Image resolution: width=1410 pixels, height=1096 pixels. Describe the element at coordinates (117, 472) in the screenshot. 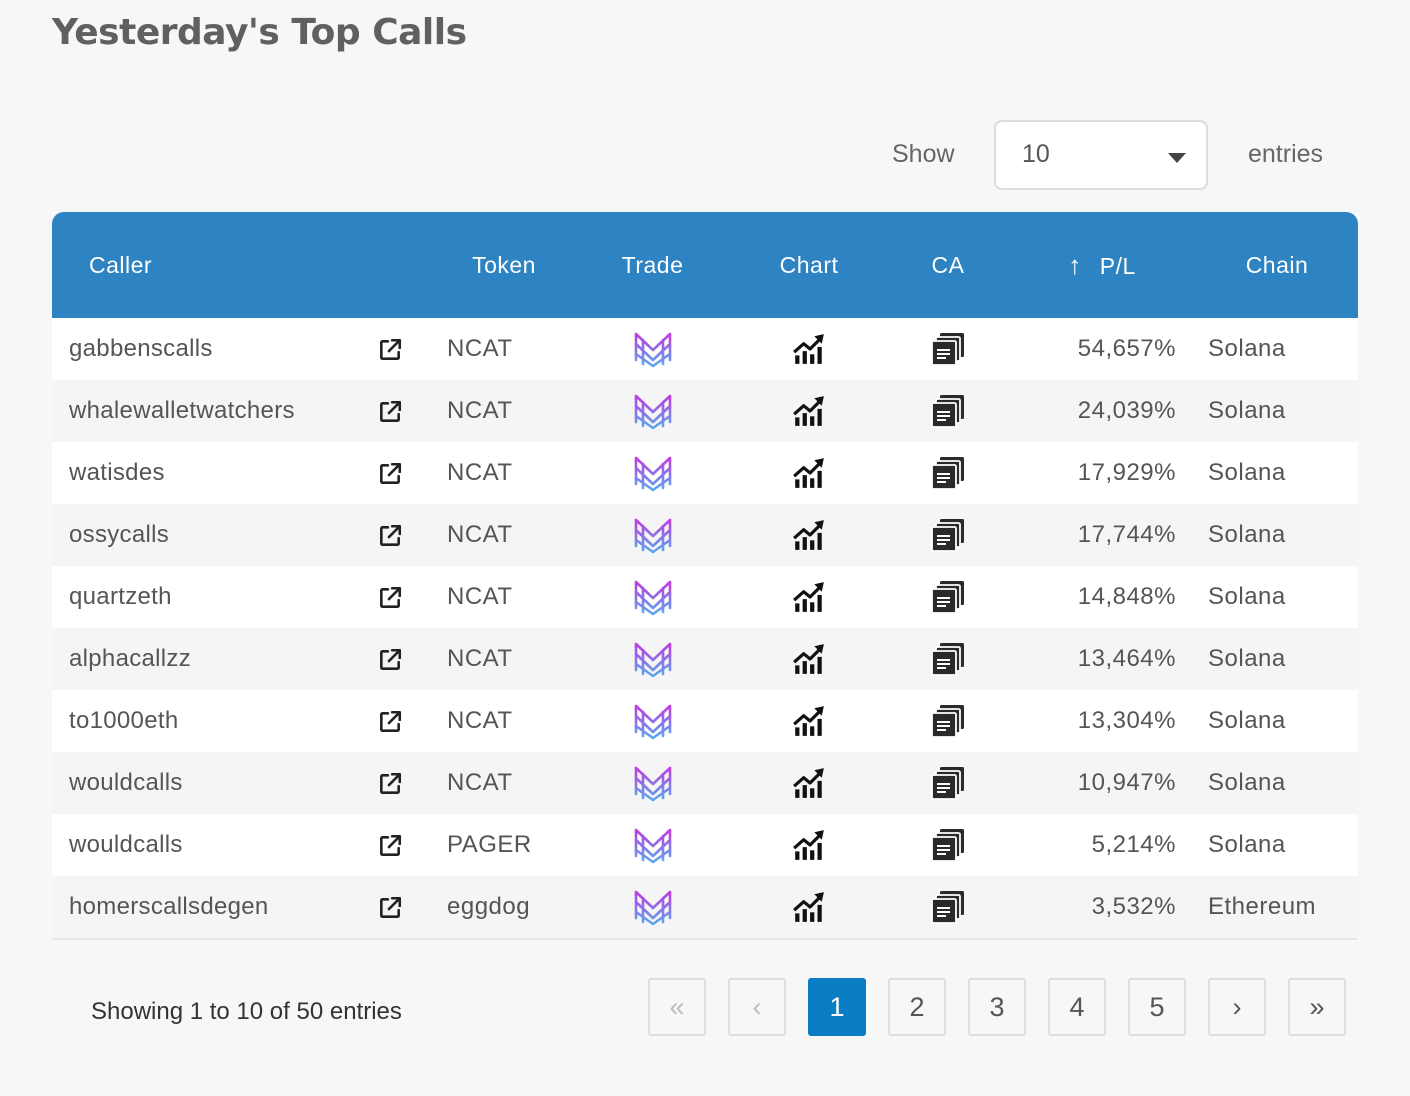

I see `caller-name: watisdes` at that location.